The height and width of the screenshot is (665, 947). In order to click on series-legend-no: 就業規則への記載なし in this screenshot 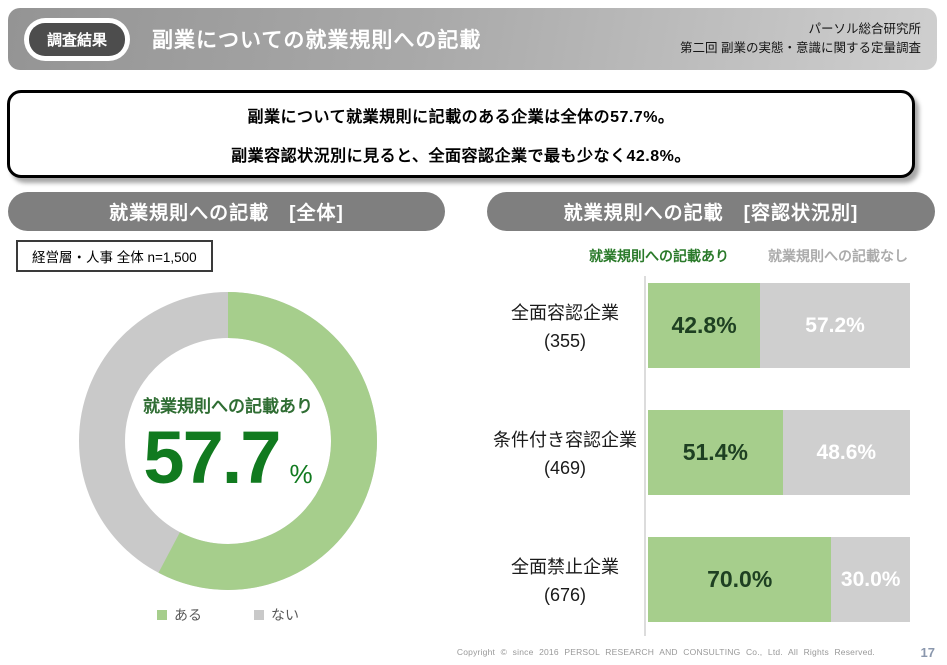, I will do `click(838, 256)`.